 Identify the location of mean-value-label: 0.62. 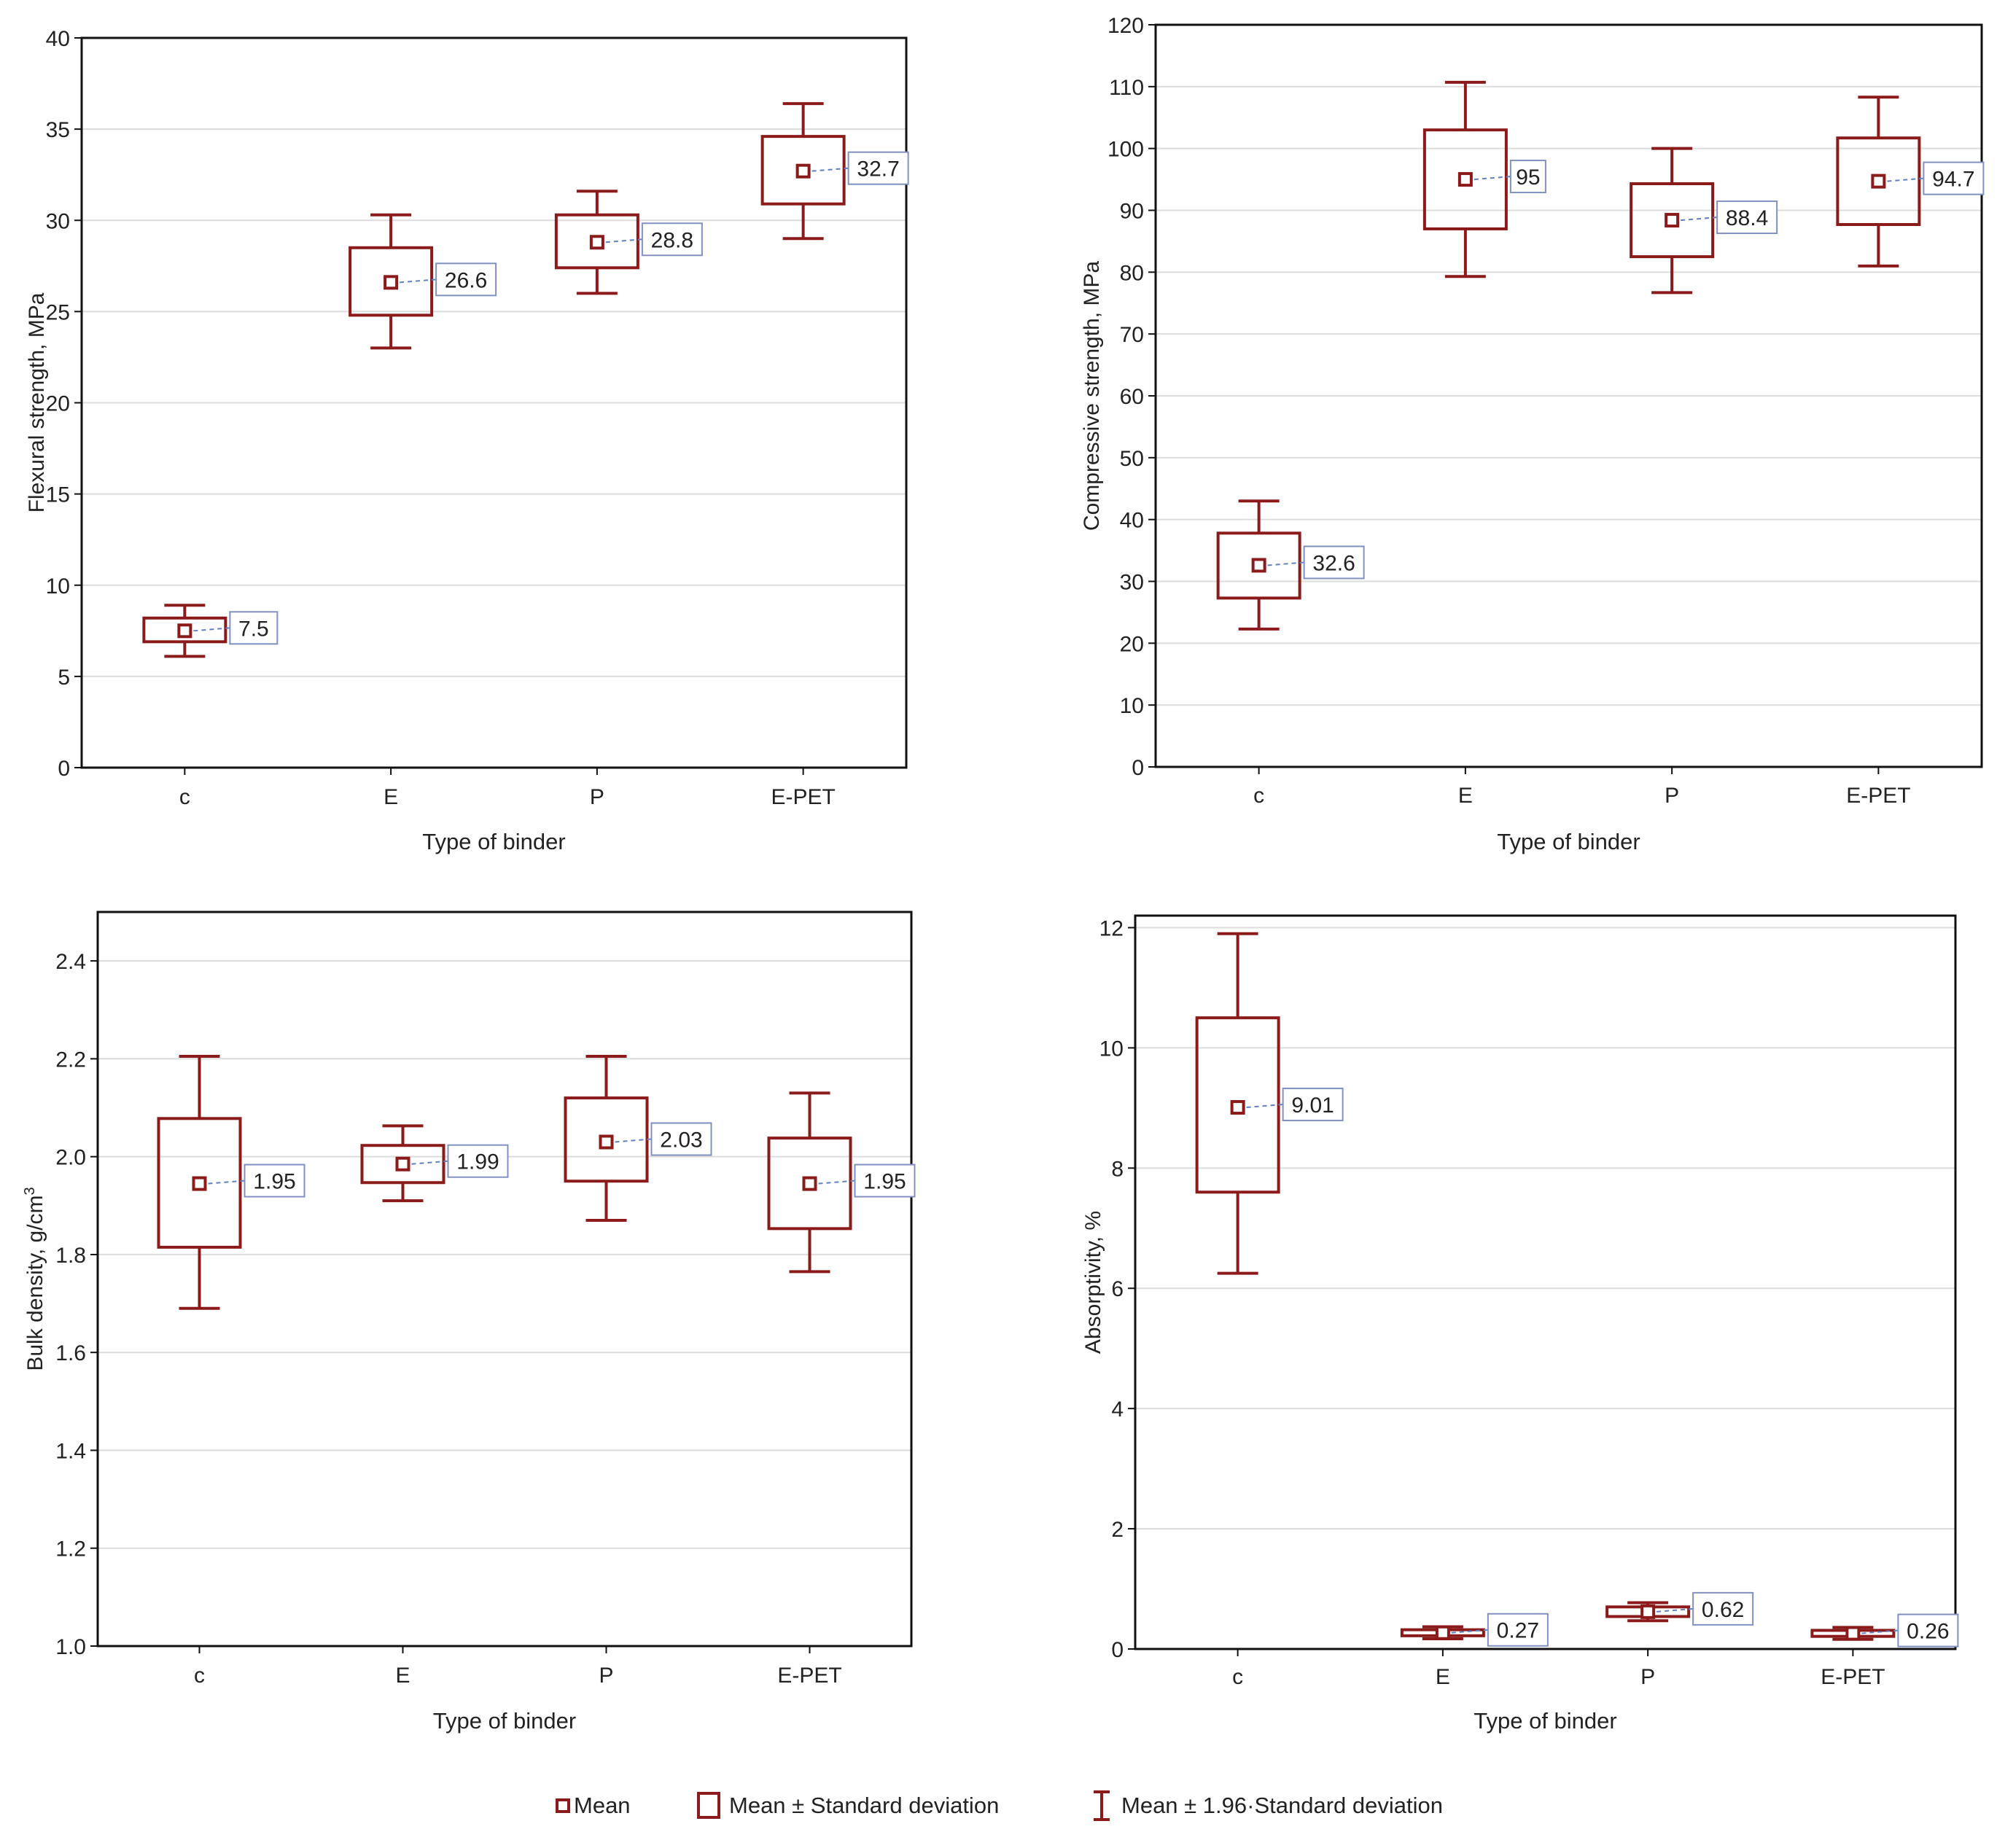
(1723, 1610).